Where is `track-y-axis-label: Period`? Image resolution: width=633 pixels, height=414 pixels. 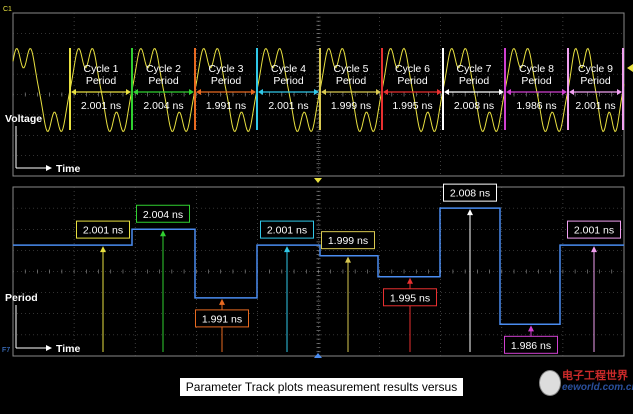 track-y-axis-label: Period is located at coordinates (21, 298).